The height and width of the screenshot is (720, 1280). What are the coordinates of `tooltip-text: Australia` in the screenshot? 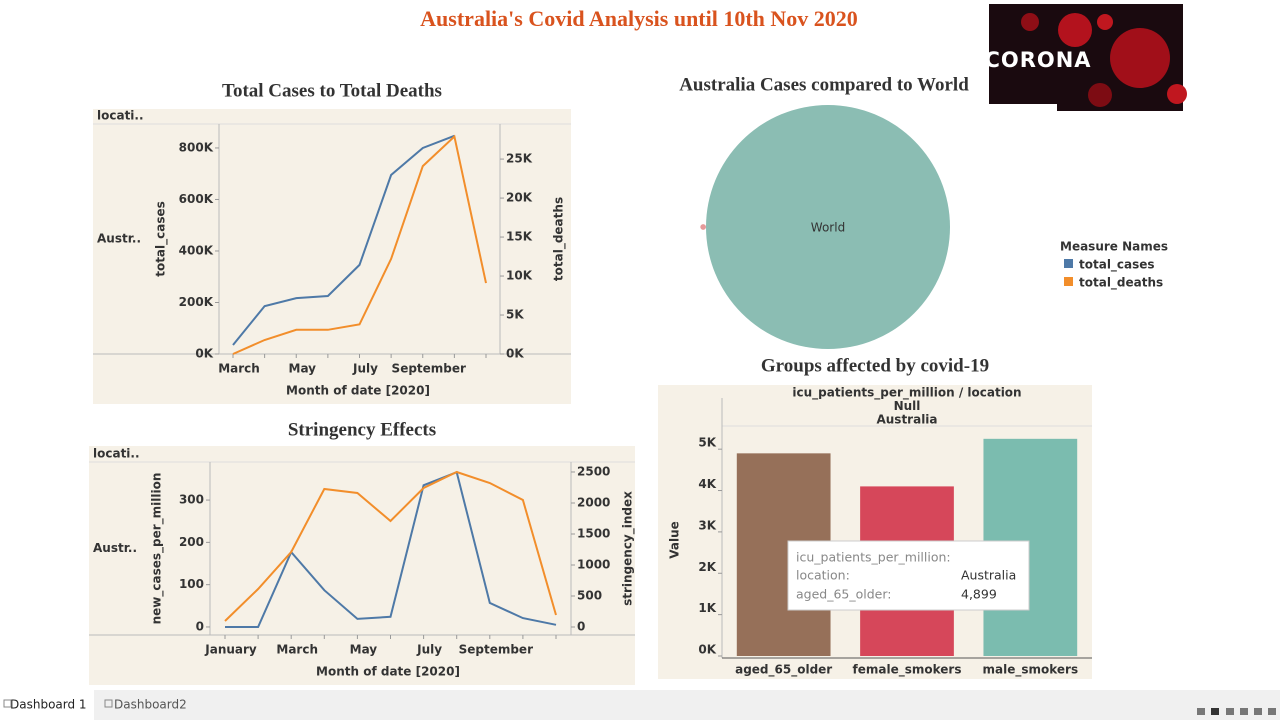 It's located at (988, 575).